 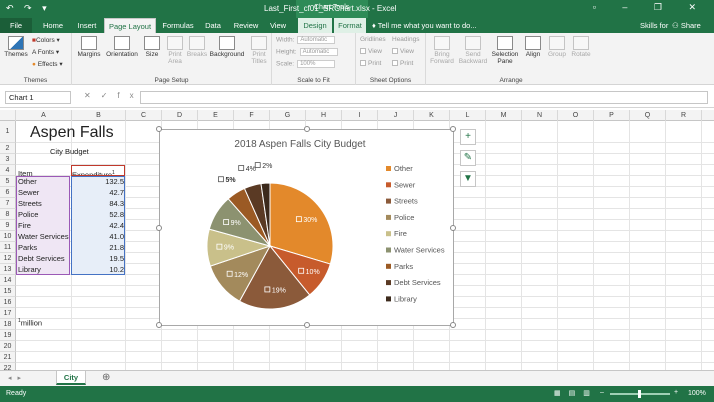 I want to click on align-button: Align, so click(x=533, y=47).